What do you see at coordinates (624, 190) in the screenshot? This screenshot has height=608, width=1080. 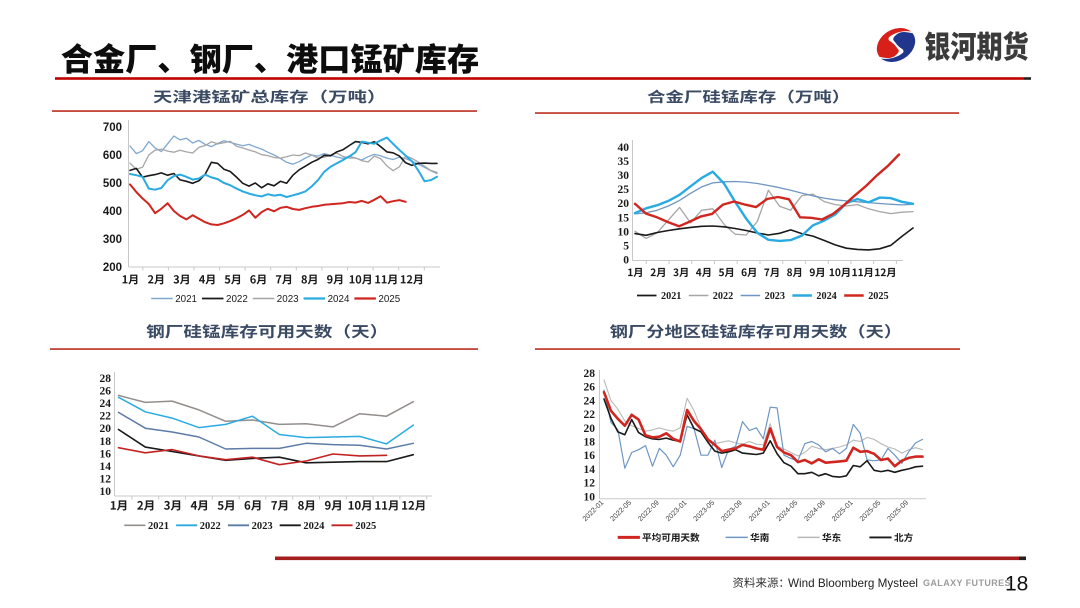 I see `svg-text: 25` at bounding box center [624, 190].